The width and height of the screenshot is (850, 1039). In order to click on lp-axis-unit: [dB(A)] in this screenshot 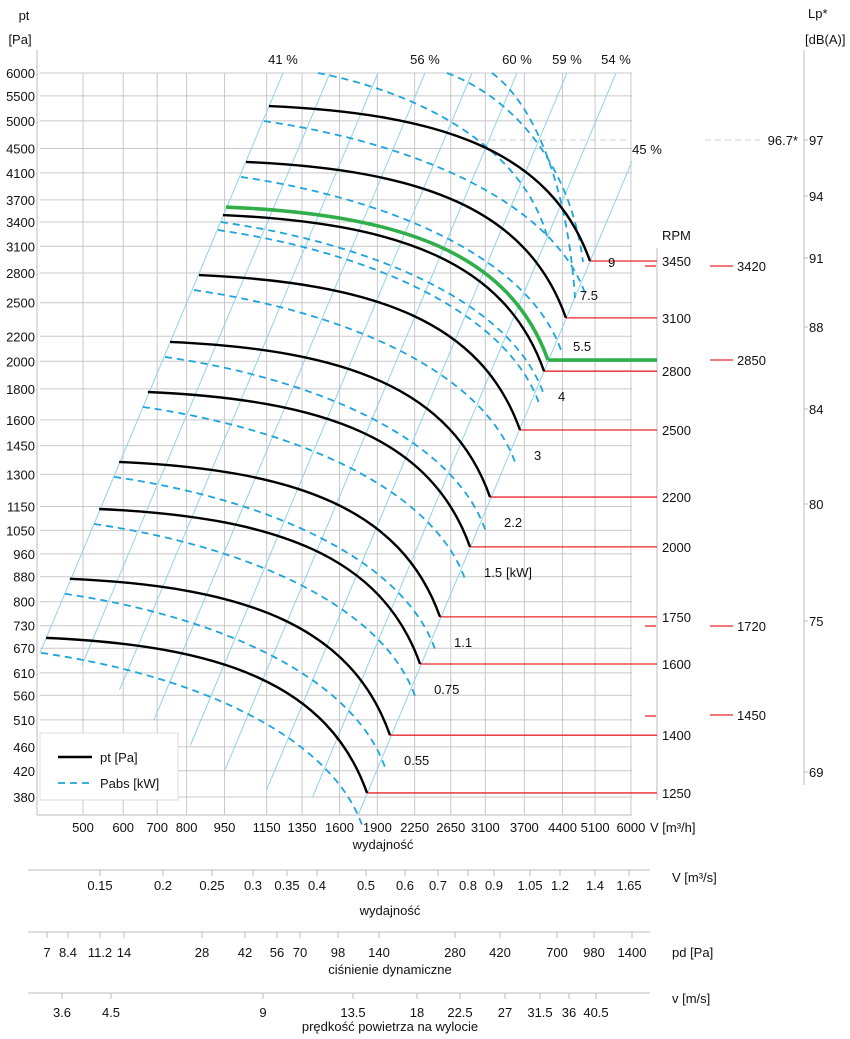, I will do `click(825, 39)`.